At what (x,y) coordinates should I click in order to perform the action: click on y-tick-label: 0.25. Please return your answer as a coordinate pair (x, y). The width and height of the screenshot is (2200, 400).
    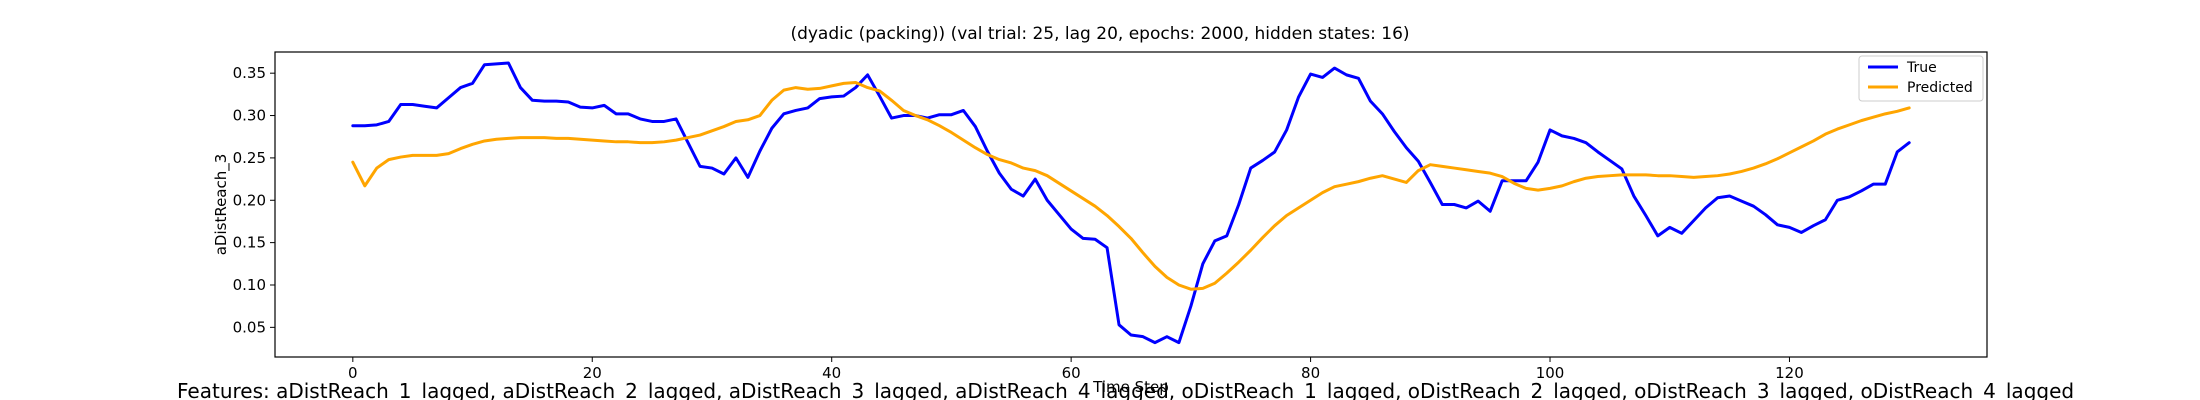
    Looking at the image, I should click on (249, 158).